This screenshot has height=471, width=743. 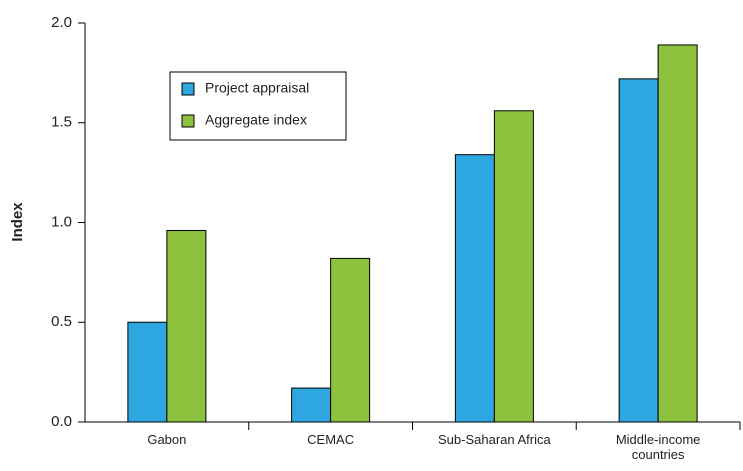 What do you see at coordinates (167, 439) in the screenshot?
I see `x-tick-label: Gabon` at bounding box center [167, 439].